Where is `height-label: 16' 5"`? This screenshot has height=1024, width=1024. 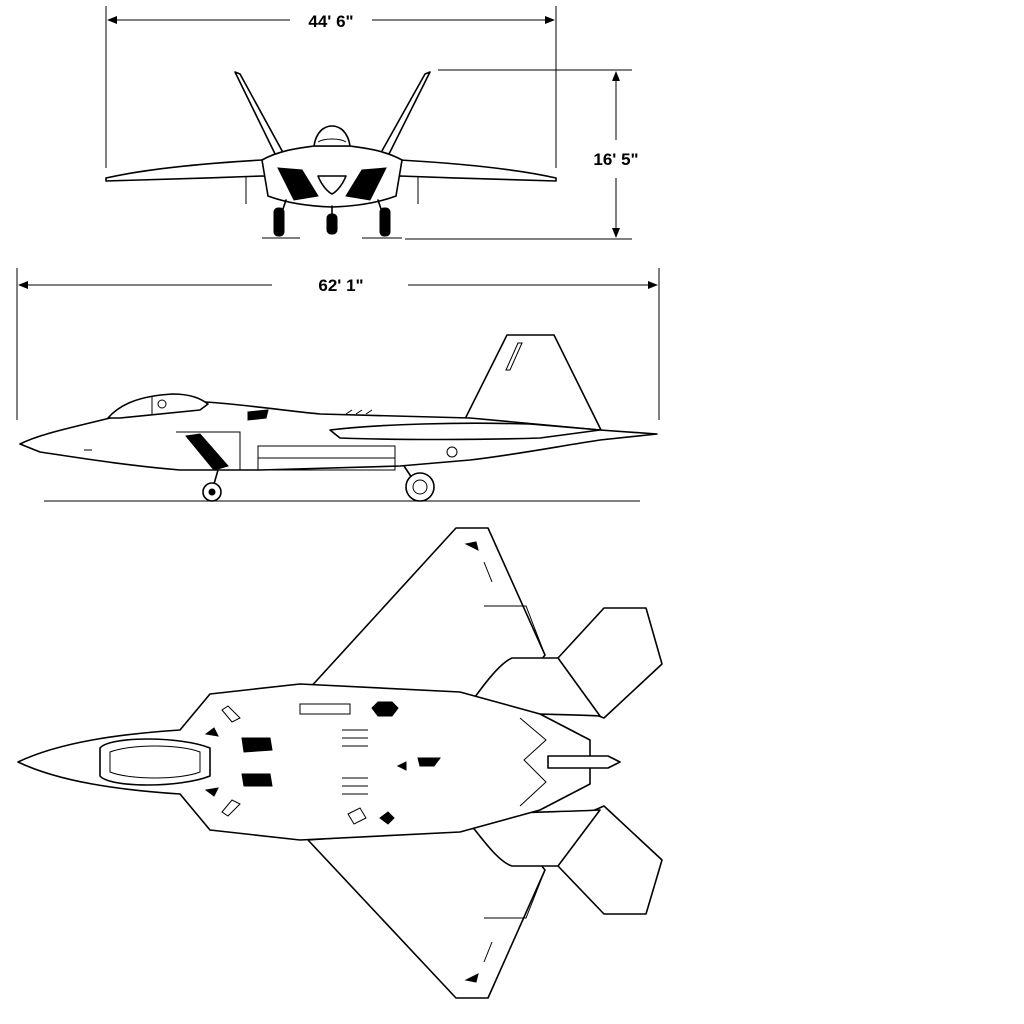
height-label: 16' 5" is located at coordinates (615, 159).